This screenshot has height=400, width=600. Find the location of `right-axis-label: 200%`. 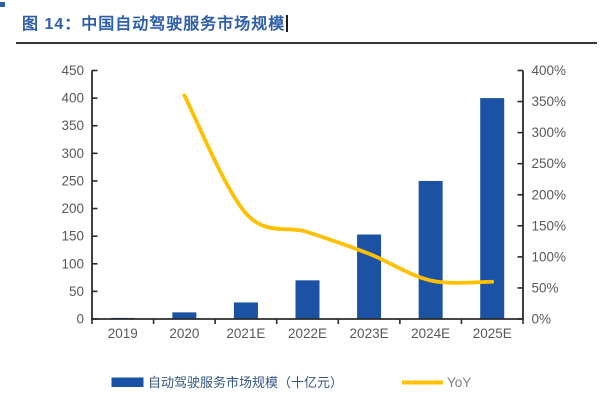

right-axis-label: 200% is located at coordinates (549, 194).